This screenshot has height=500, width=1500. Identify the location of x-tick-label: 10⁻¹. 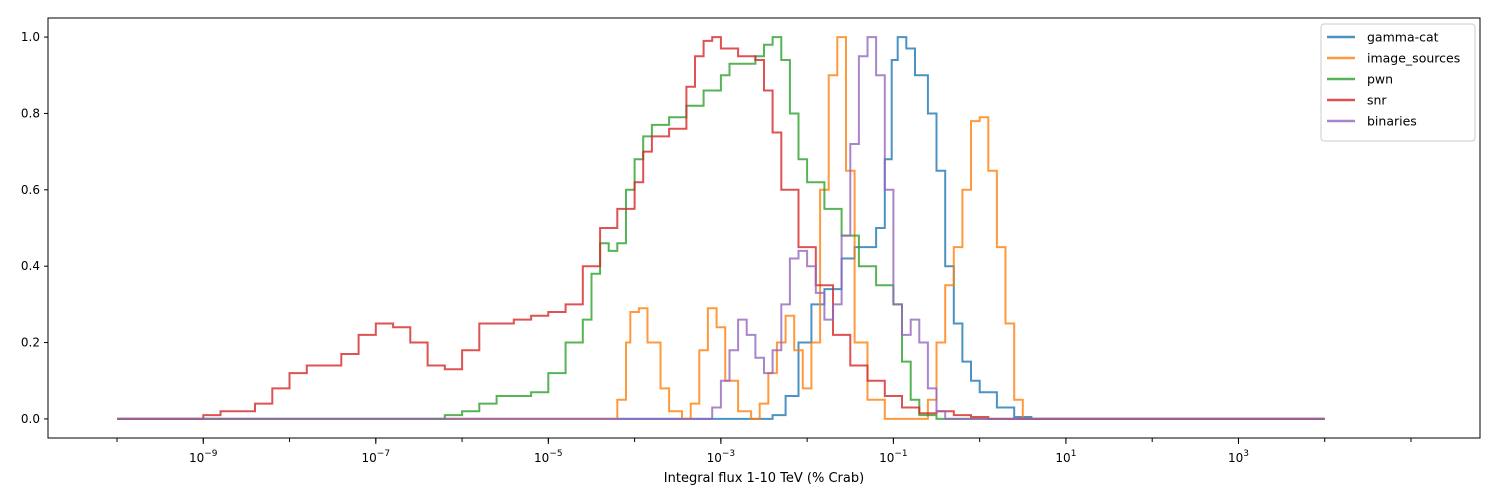
(893, 457).